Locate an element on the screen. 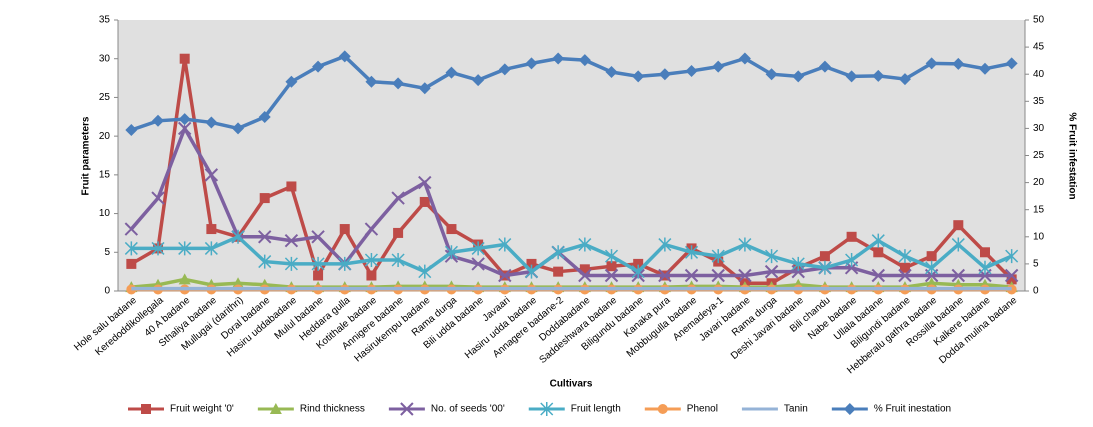  legend-label: Rind thickness is located at coordinates (332, 409).